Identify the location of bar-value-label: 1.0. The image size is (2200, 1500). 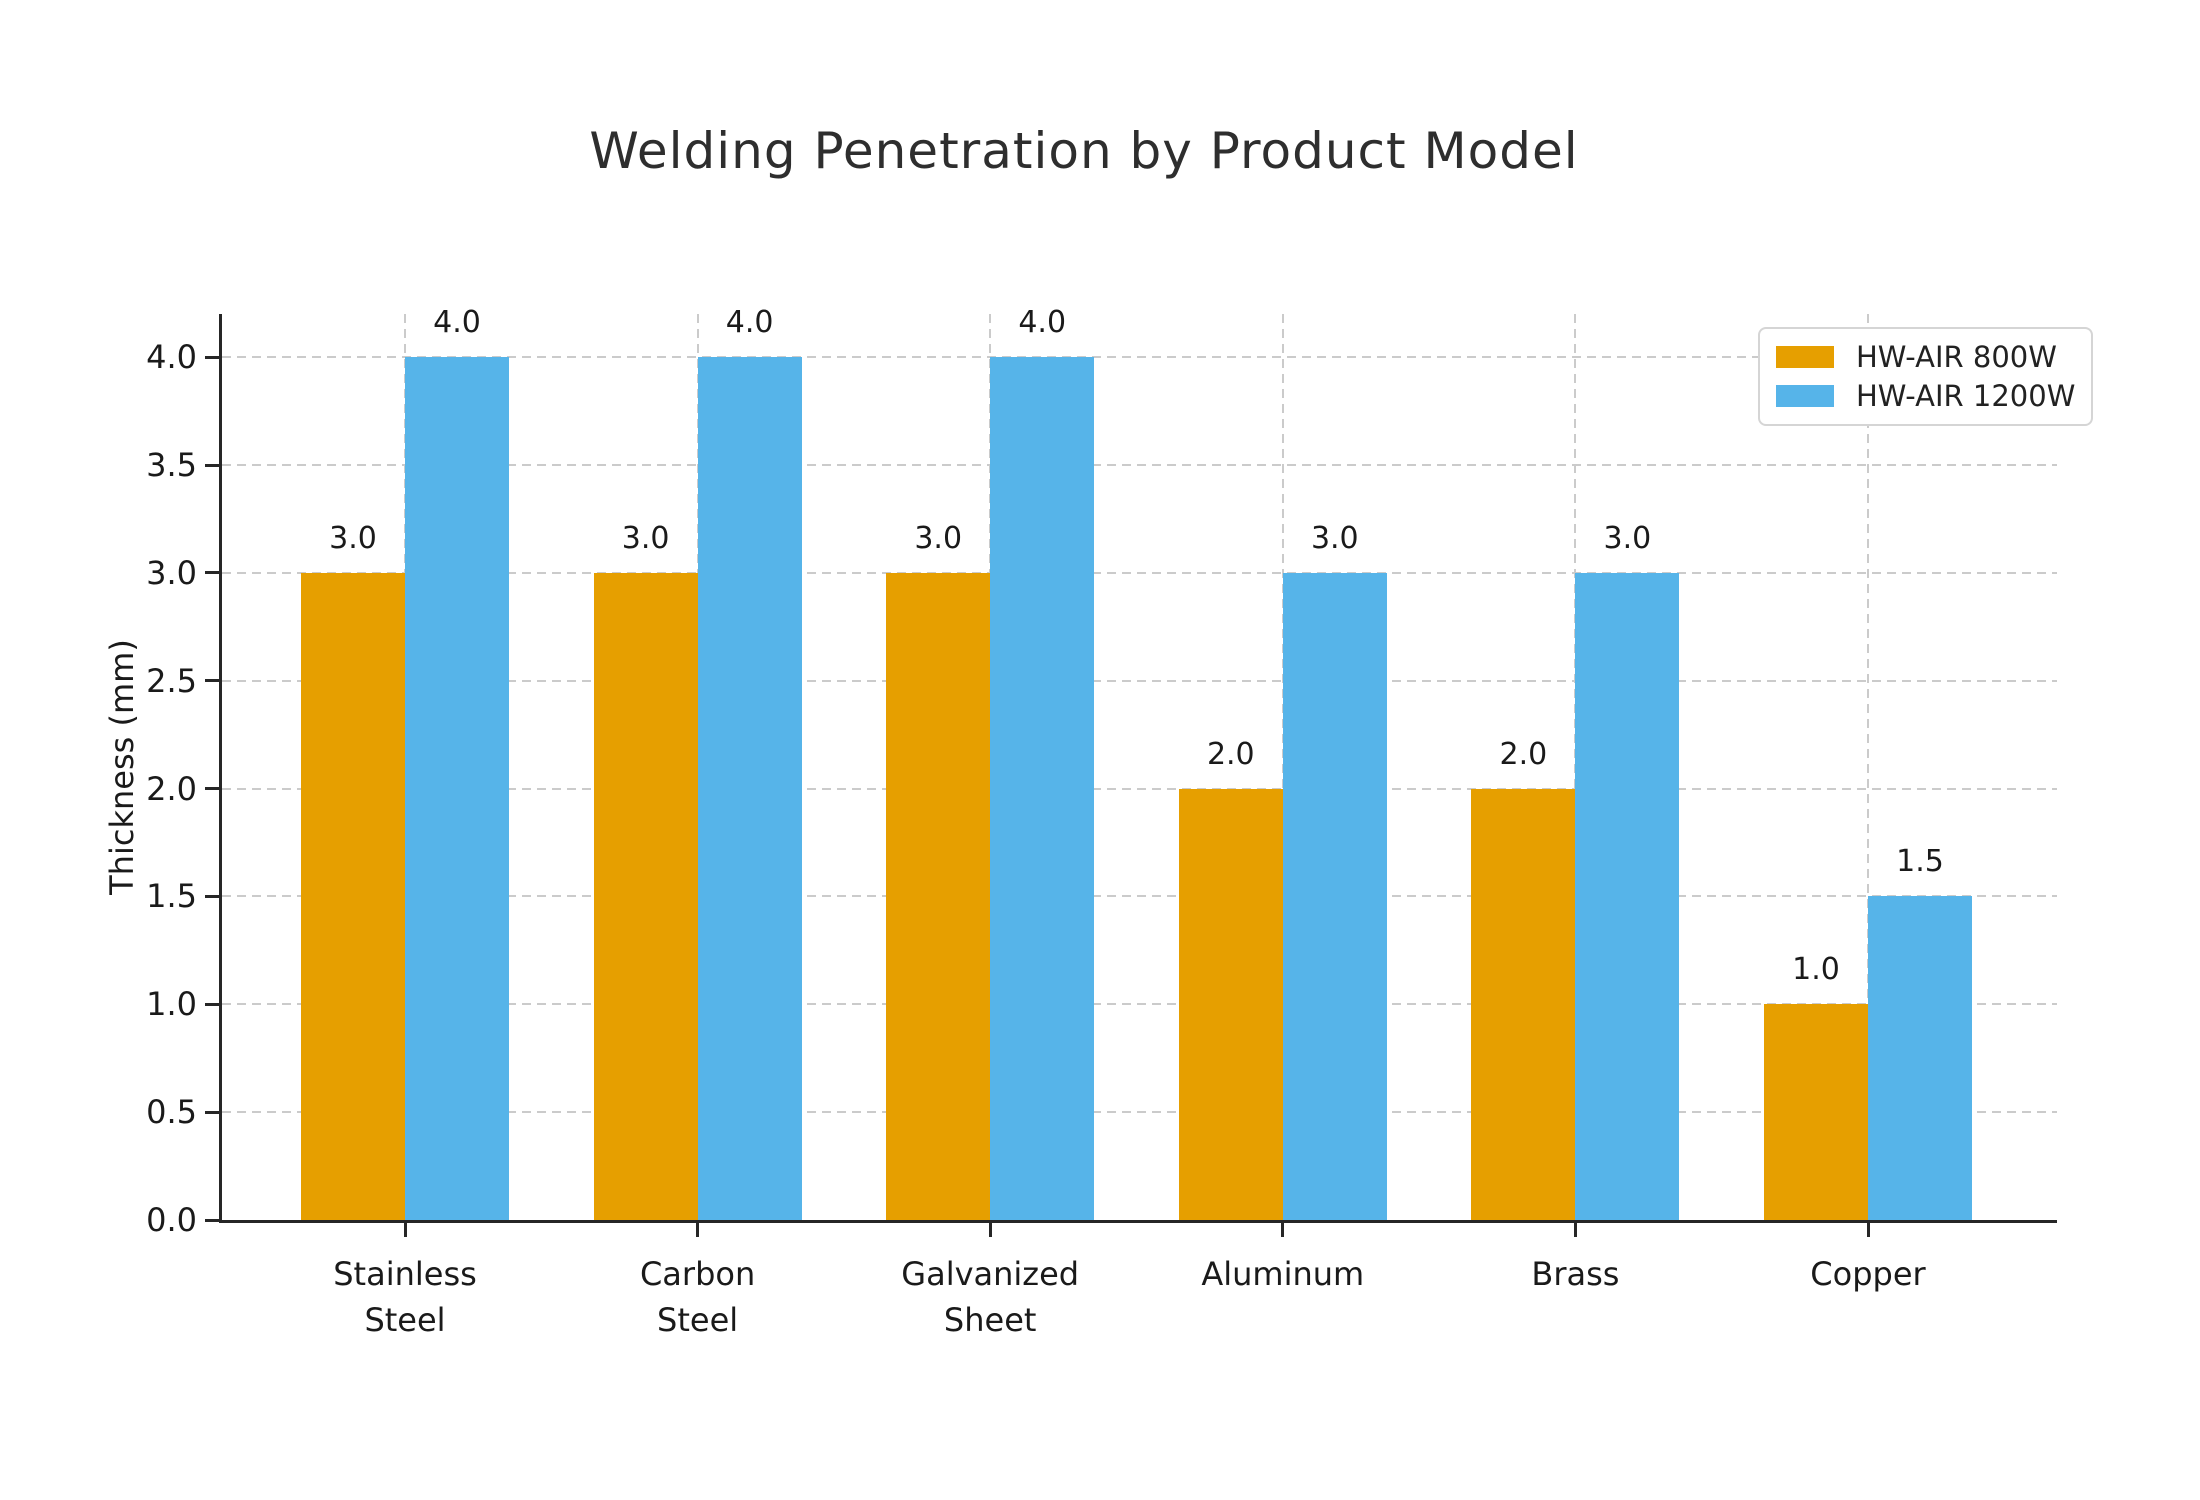
(1816, 970).